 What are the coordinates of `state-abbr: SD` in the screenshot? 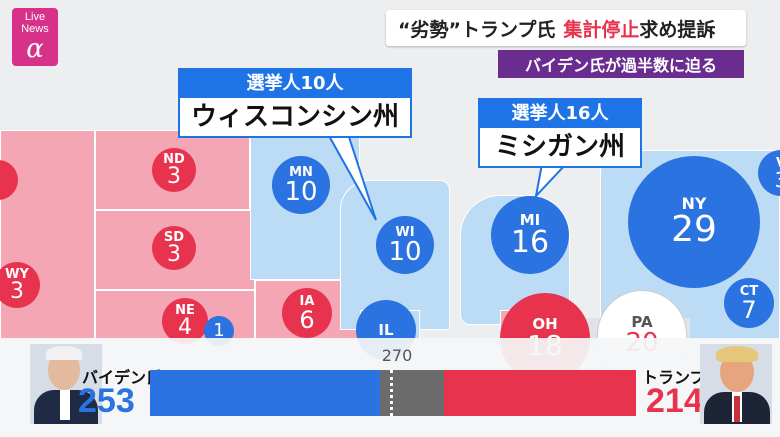 It's located at (174, 237).